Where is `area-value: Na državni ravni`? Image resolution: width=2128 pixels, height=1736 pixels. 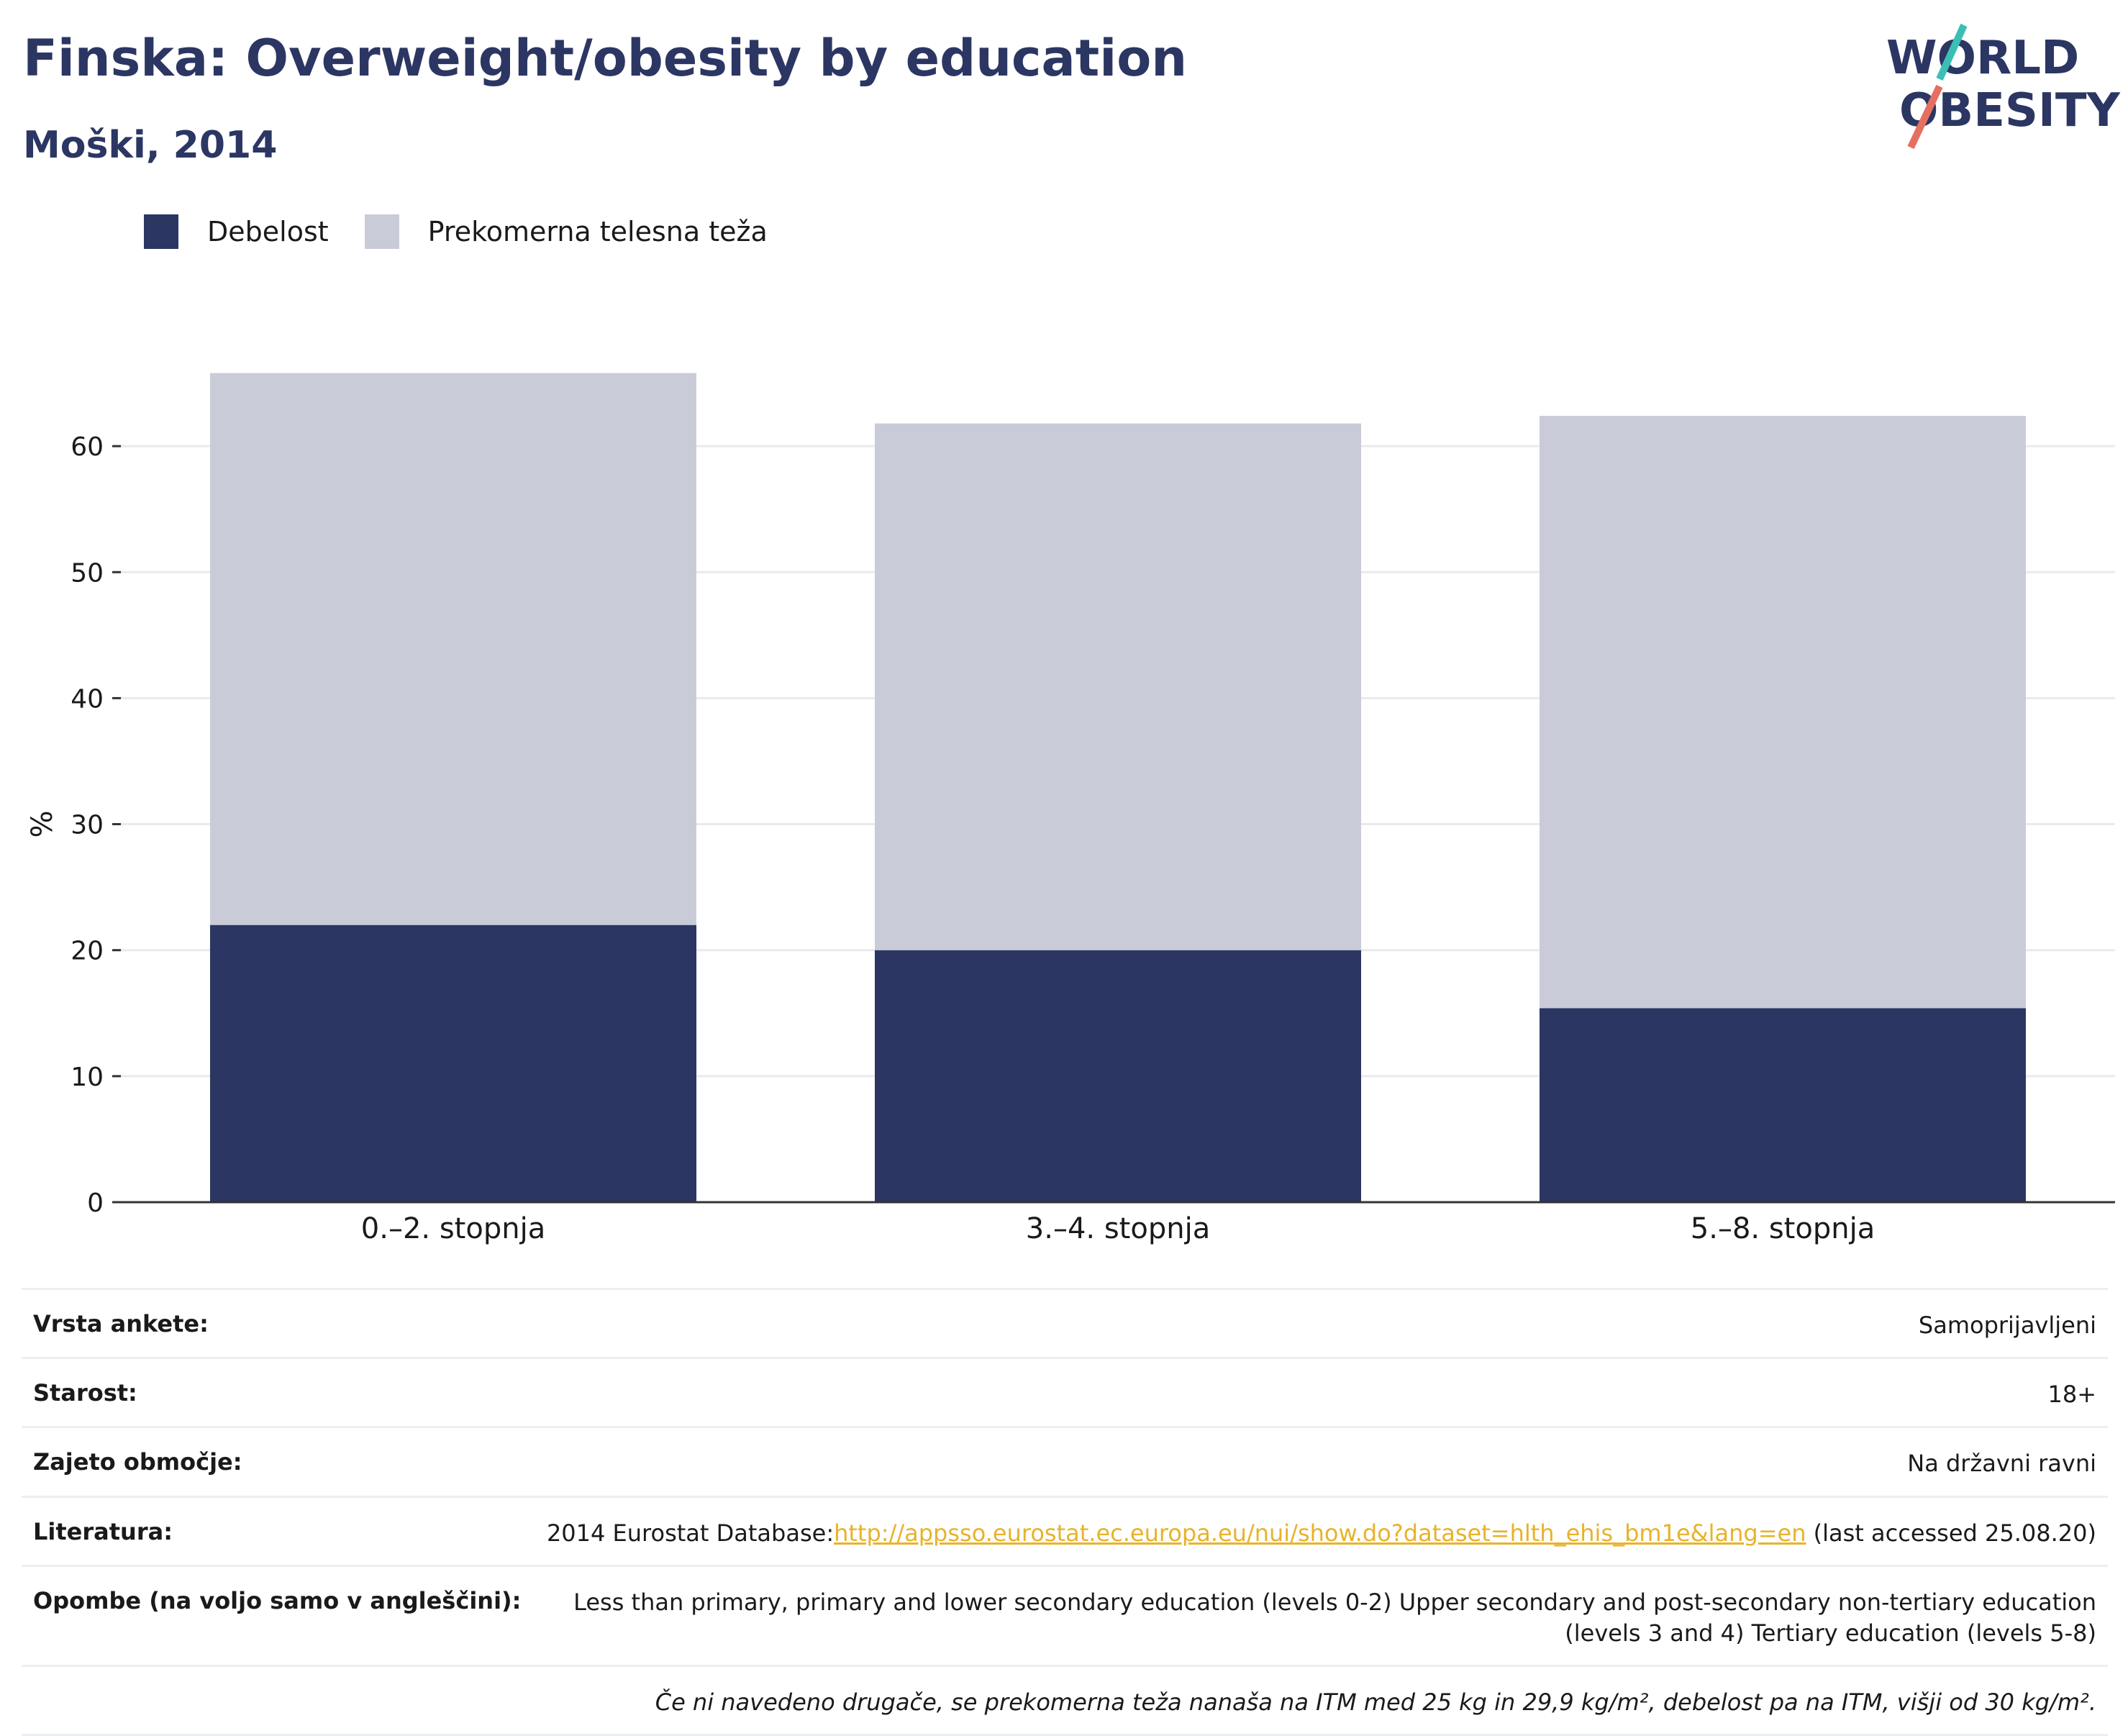 area-value: Na državni ravni is located at coordinates (2002, 1464).